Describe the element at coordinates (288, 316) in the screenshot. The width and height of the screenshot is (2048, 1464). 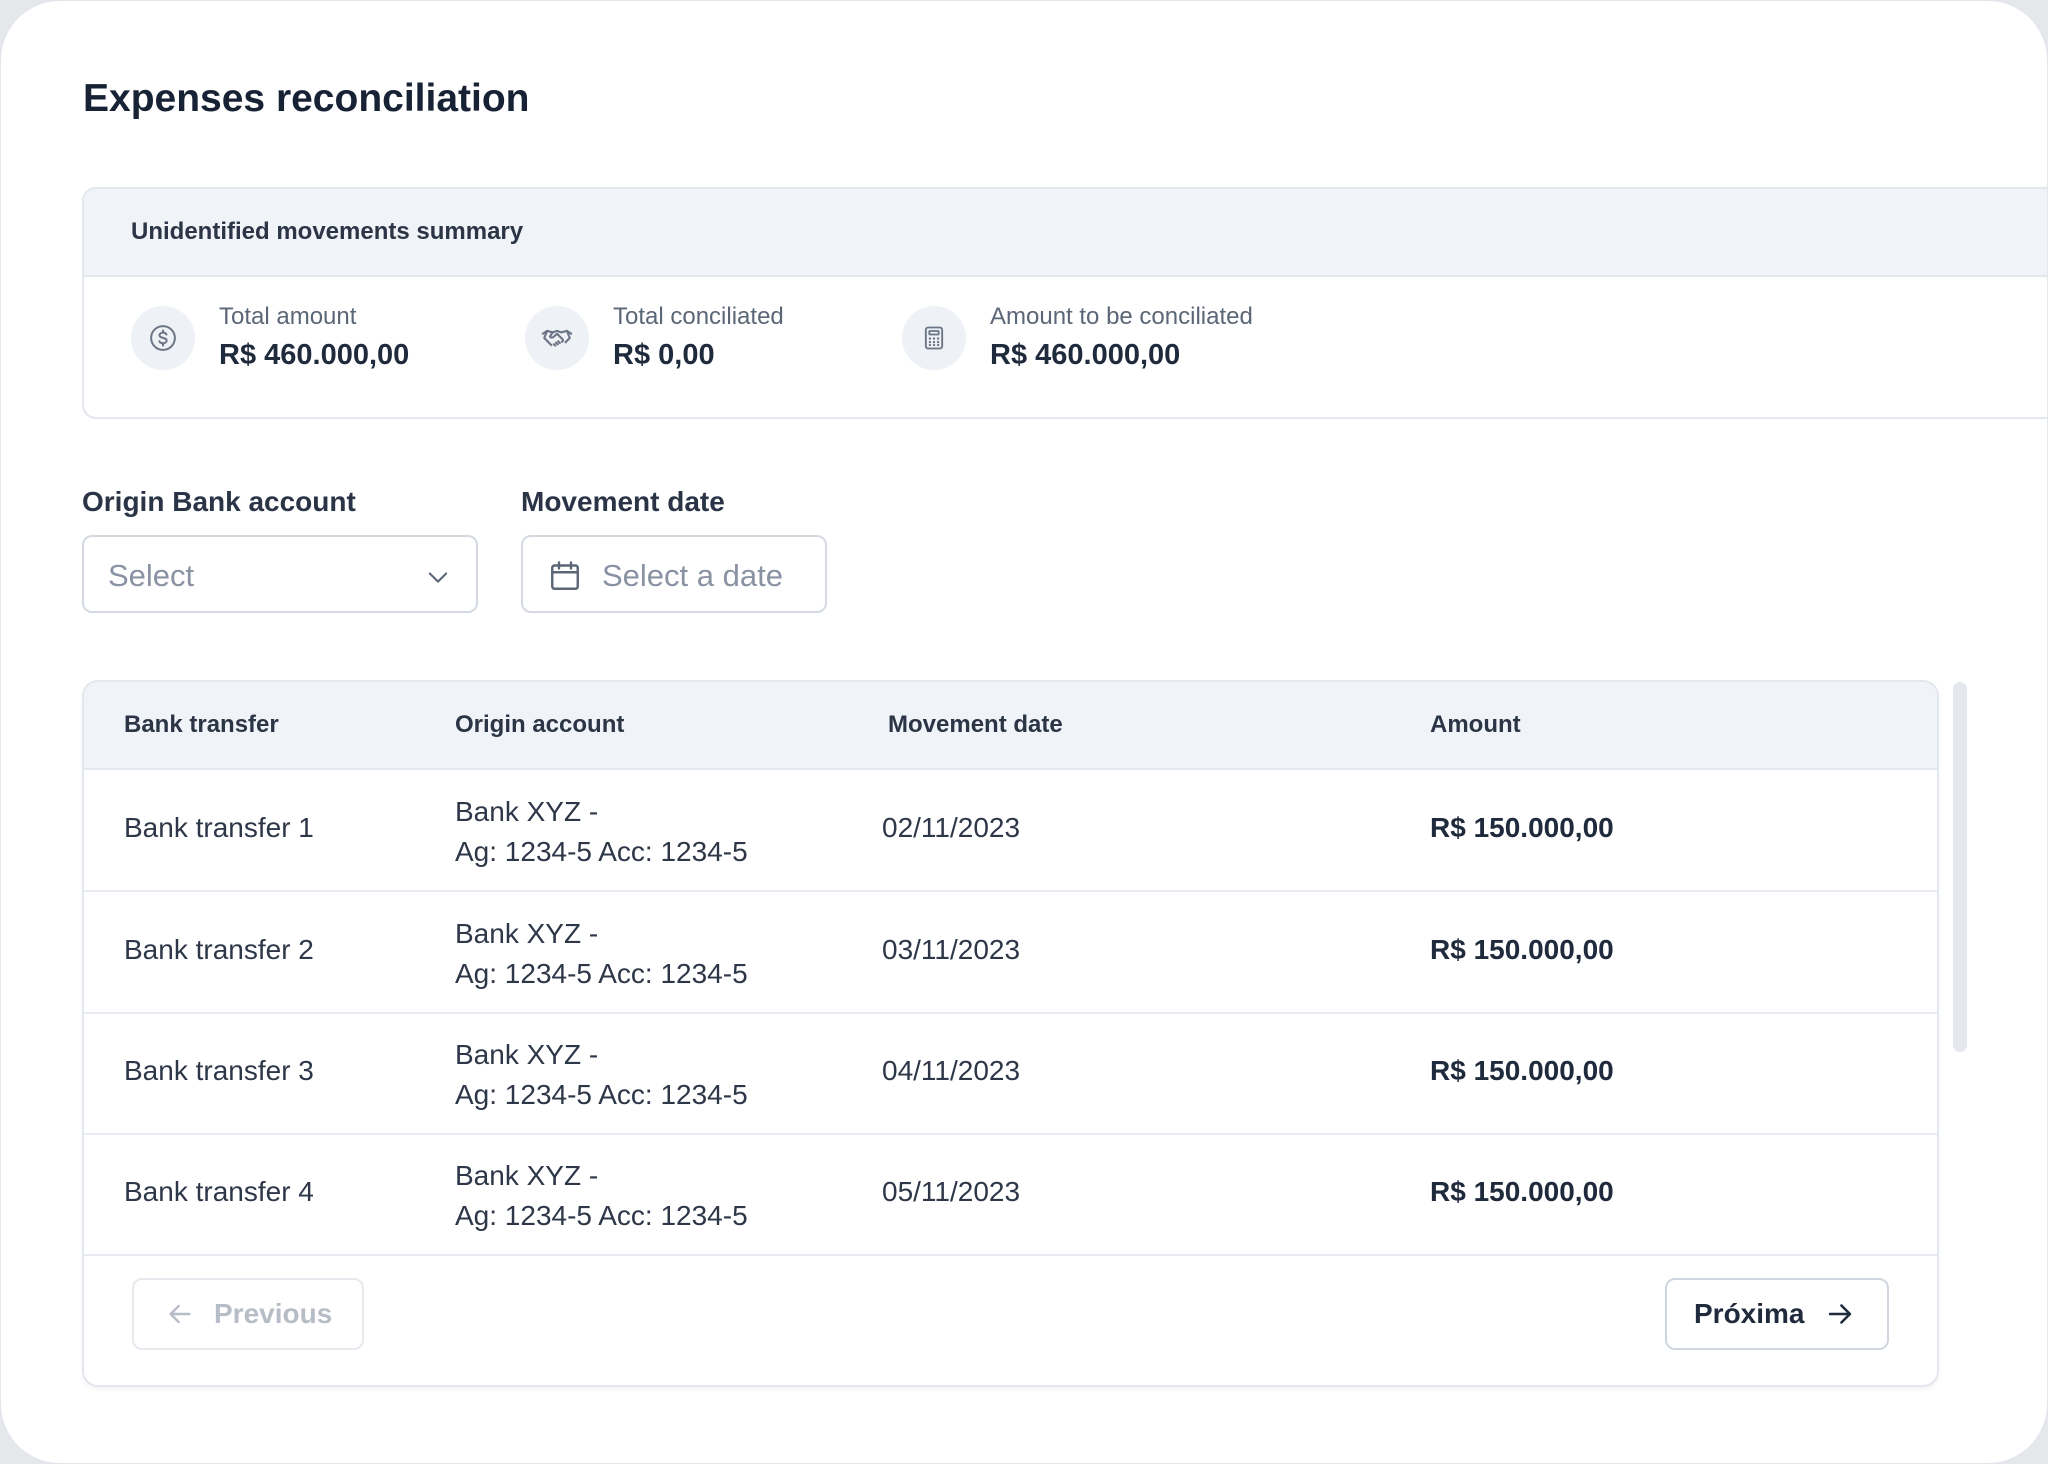
I see `stat-label: Total amount` at that location.